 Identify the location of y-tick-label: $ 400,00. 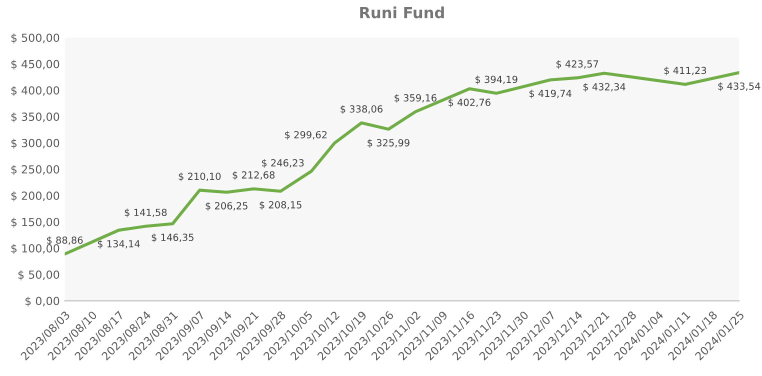
(35, 91).